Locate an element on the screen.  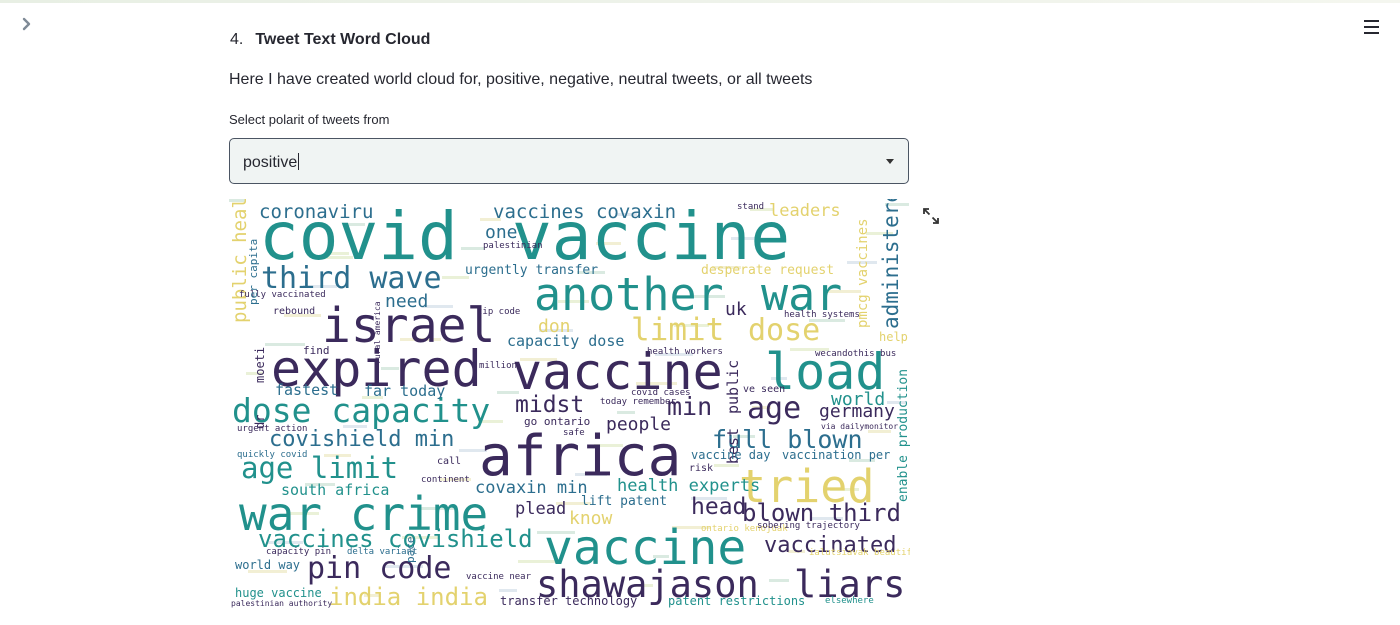
cloud-word: vaccines covaxin is located at coordinates (585, 212).